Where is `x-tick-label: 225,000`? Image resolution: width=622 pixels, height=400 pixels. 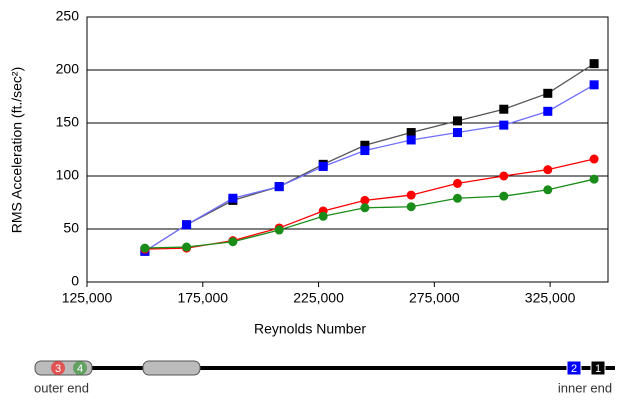
x-tick-label: 225,000 is located at coordinates (318, 298).